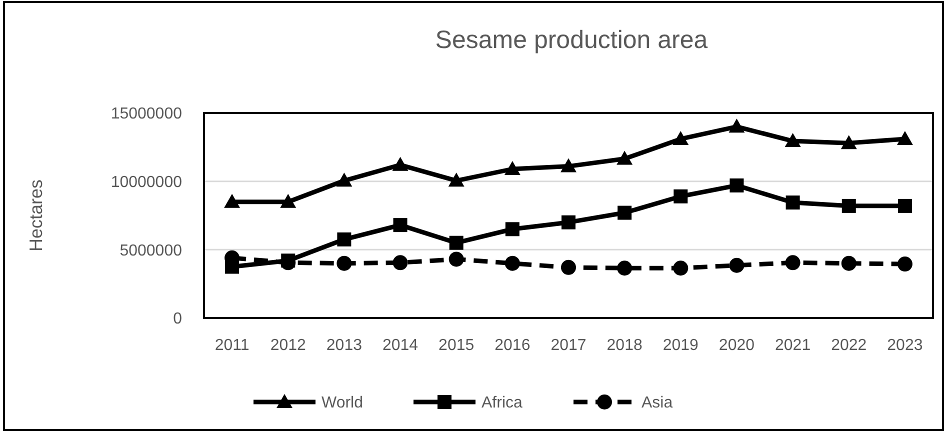  I want to click on y-tick-label: 0, so click(177, 319).